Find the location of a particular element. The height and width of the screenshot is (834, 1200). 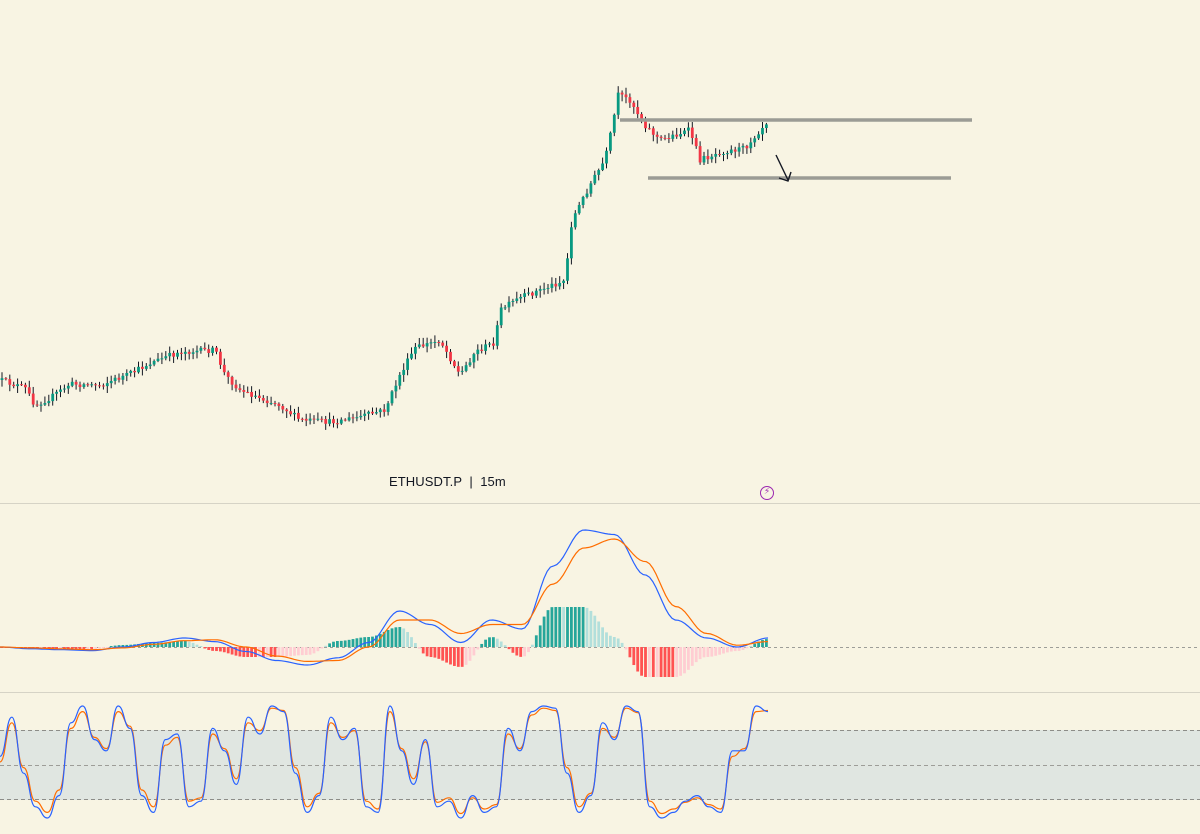

lightning-icon: ⚡ is located at coordinates (767, 493).